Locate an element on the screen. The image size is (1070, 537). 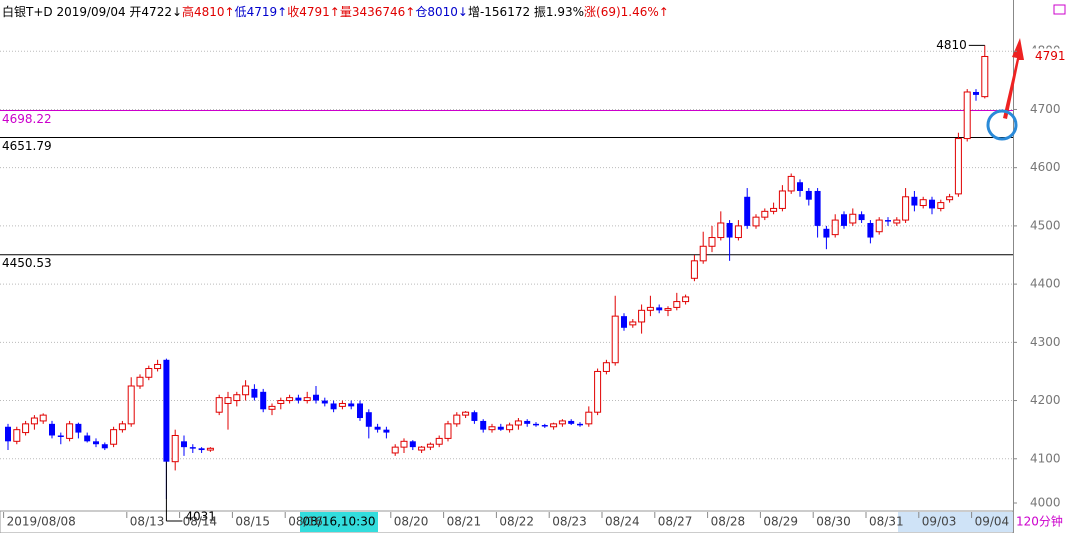
header-field: 量3436746↑ is located at coordinates (378, 12).